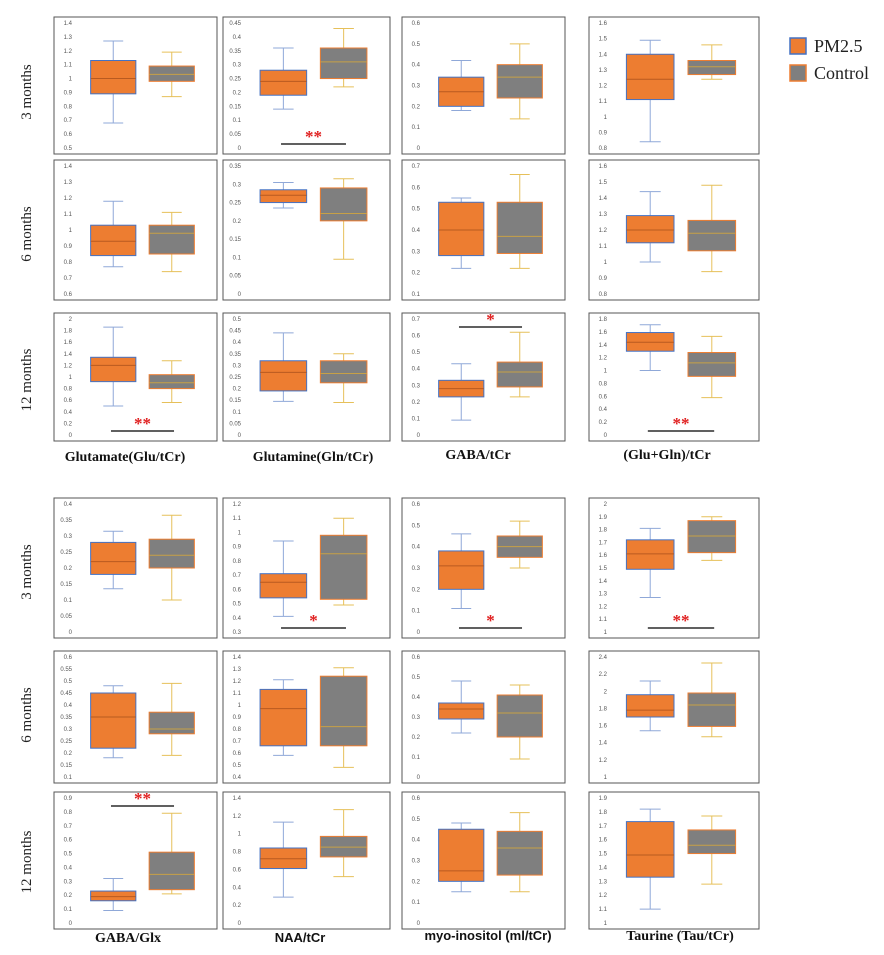 The image size is (884, 955). What do you see at coordinates (798, 73) in the screenshot?
I see `legend-swatch-control` at bounding box center [798, 73].